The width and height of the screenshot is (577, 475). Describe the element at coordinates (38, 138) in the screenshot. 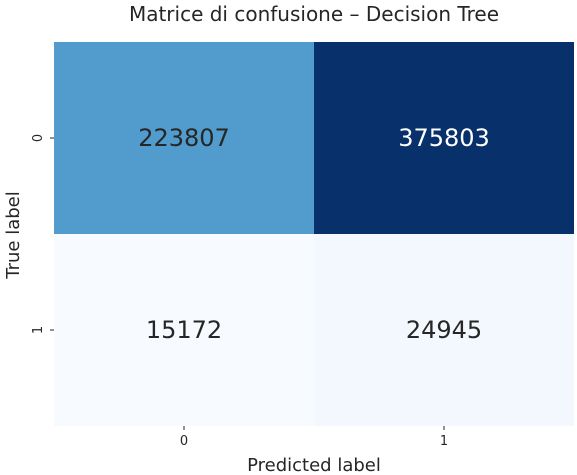

I see `y-tick-label-0: 0` at that location.